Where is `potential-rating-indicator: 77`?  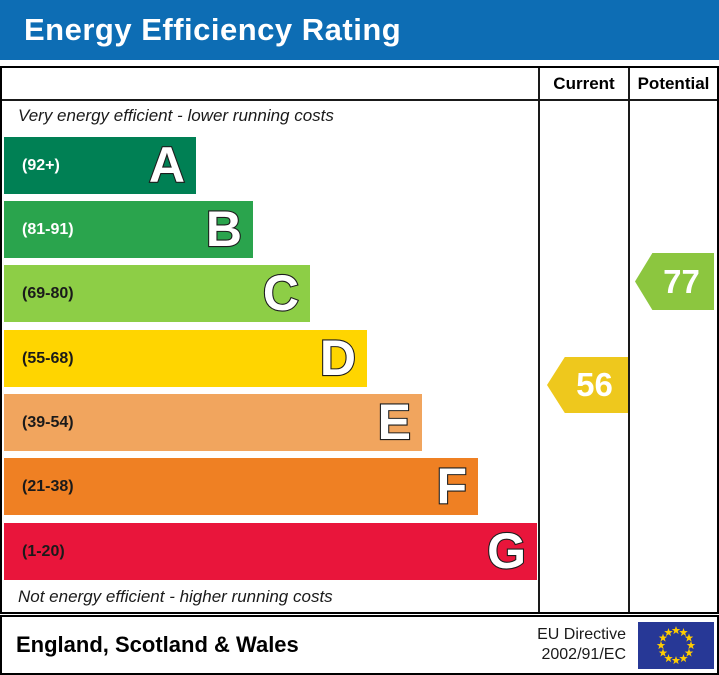 potential-rating-indicator: 77 is located at coordinates (674, 281).